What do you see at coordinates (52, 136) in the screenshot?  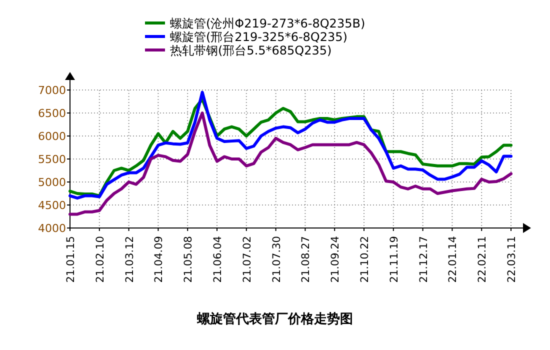 I see `y-tick-label: 6000` at bounding box center [52, 136].